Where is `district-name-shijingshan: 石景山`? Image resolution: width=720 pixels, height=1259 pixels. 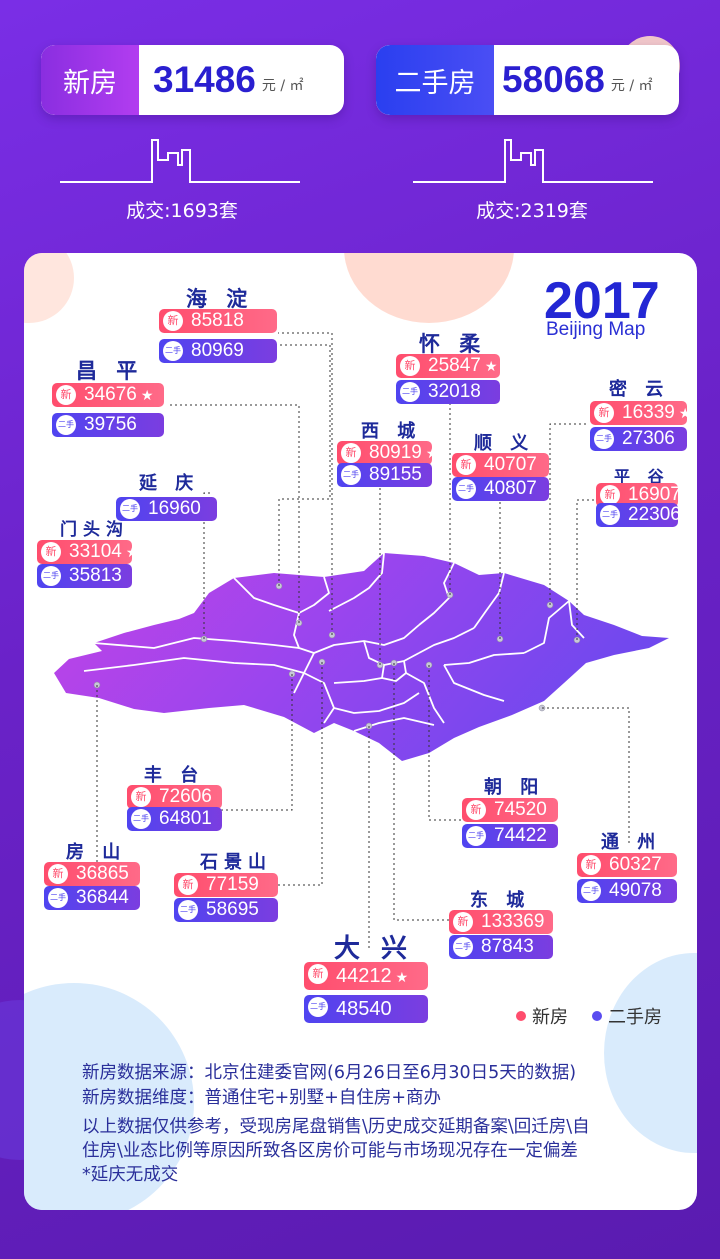 district-name-shijingshan: 石景山 is located at coordinates (236, 862).